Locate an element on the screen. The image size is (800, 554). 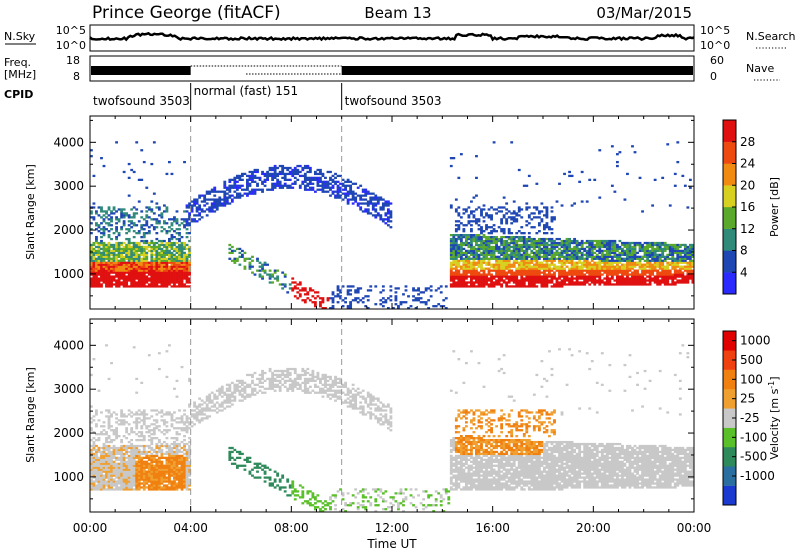
freq-bar-segment is located at coordinates (141, 70).